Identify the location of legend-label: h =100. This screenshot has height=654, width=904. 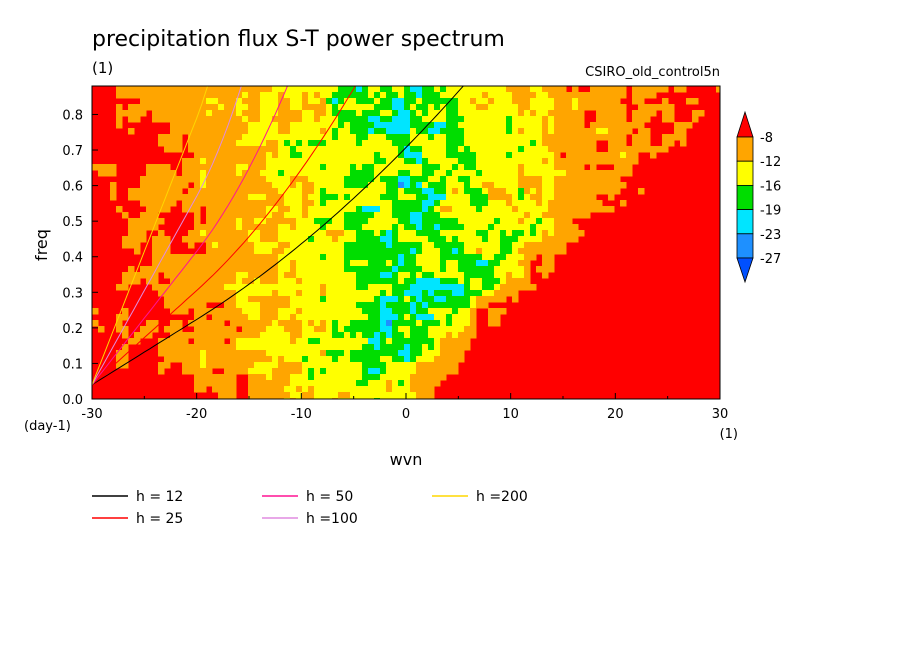
(332, 519).